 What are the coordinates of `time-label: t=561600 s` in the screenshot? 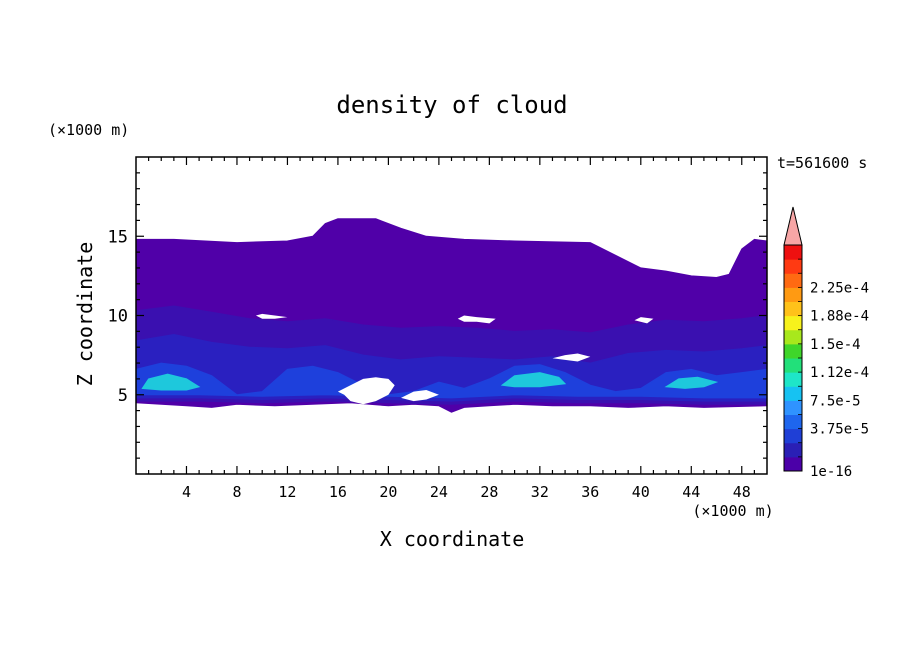 It's located at (822, 163).